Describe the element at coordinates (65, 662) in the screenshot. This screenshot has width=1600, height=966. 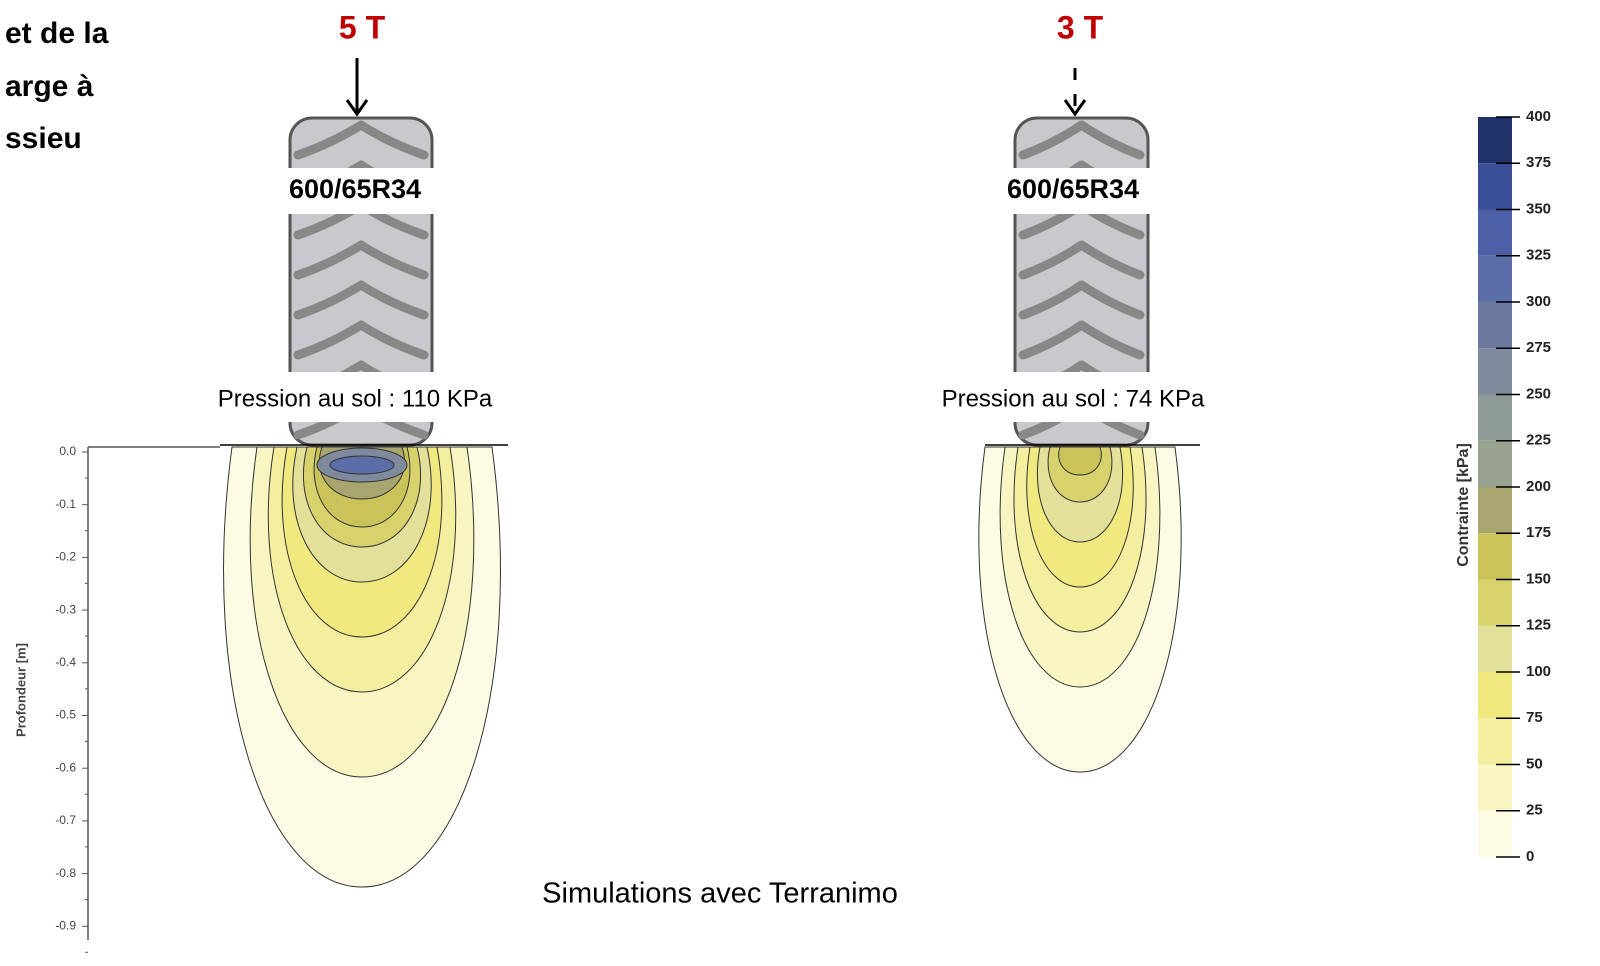
I see `depth-tick-label: -0.4` at that location.